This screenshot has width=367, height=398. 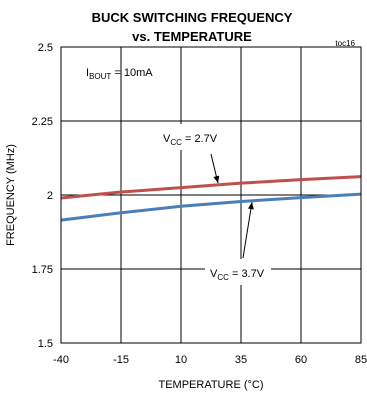 I want to click on x-tick-label: 10, so click(x=181, y=360).